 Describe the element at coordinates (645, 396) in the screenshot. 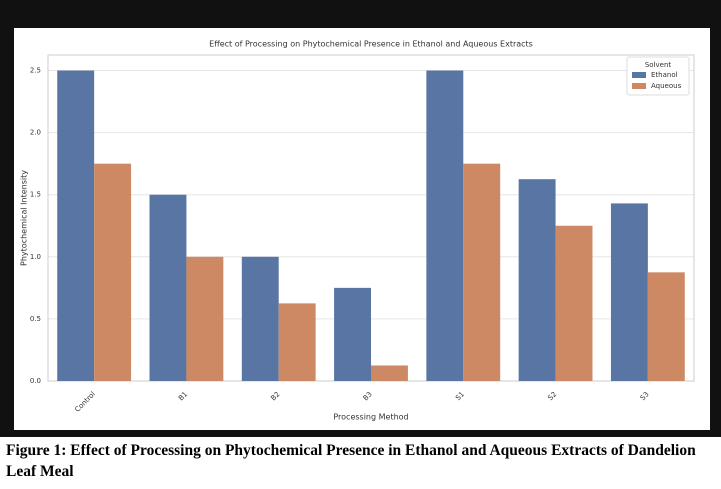

I see `x-tick-label: S3` at that location.